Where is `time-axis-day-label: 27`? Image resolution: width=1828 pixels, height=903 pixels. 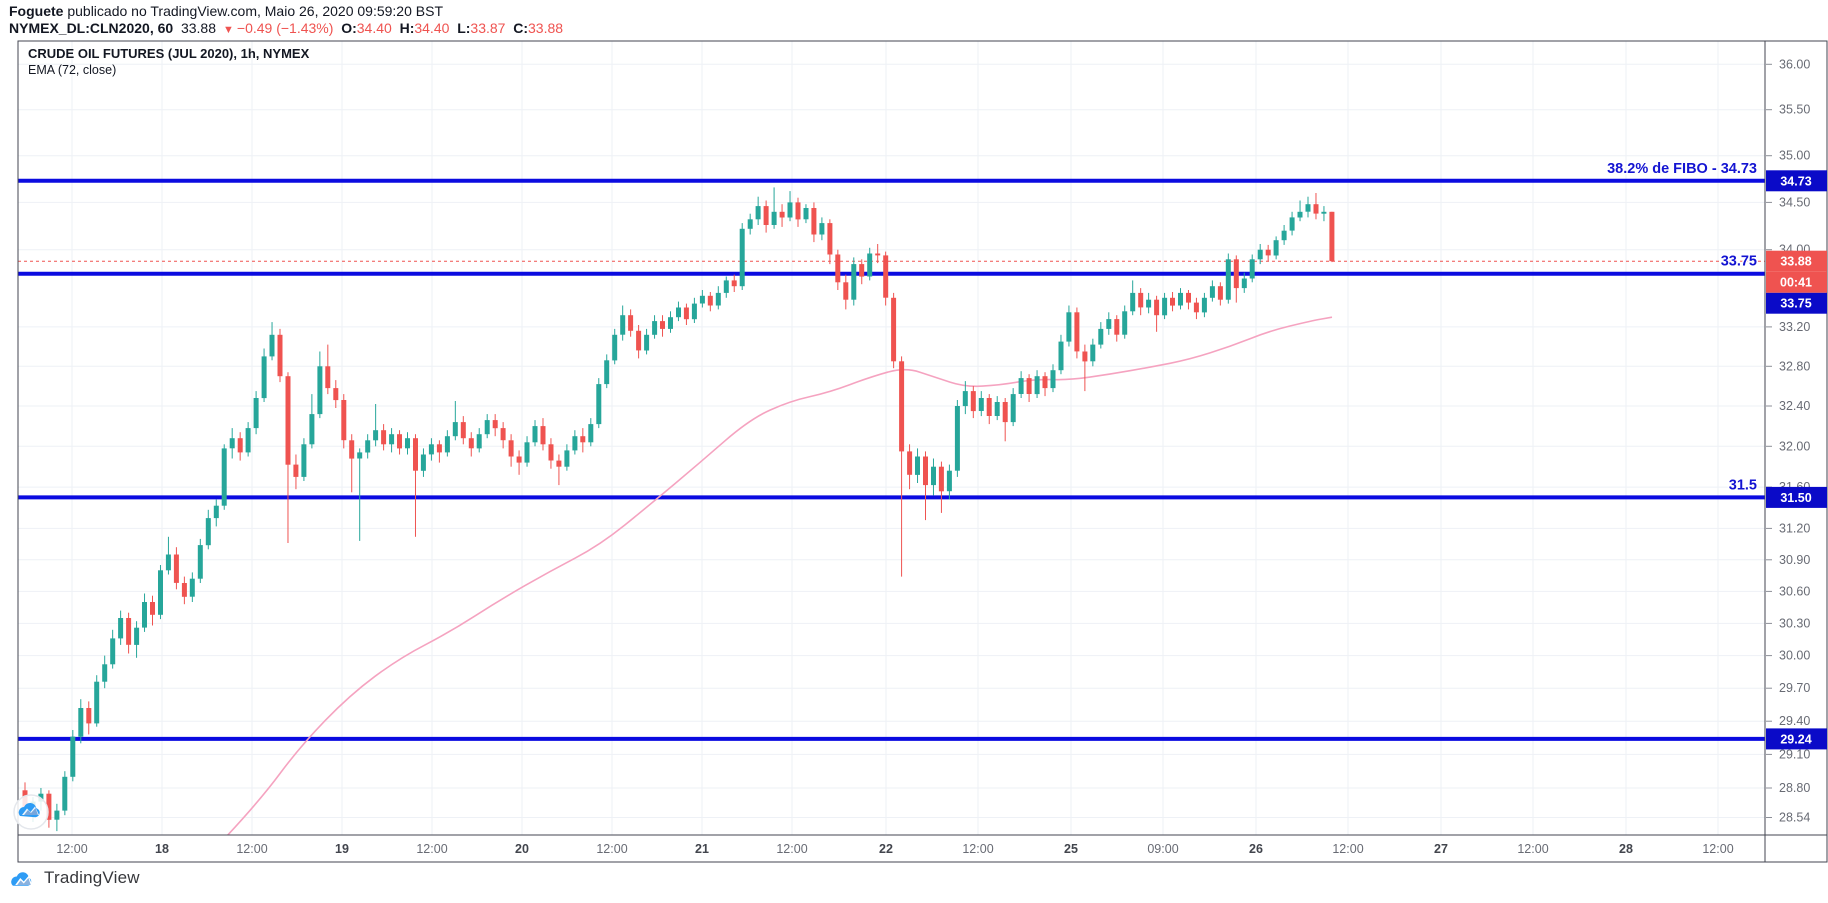
time-axis-day-label: 27 is located at coordinates (1441, 849).